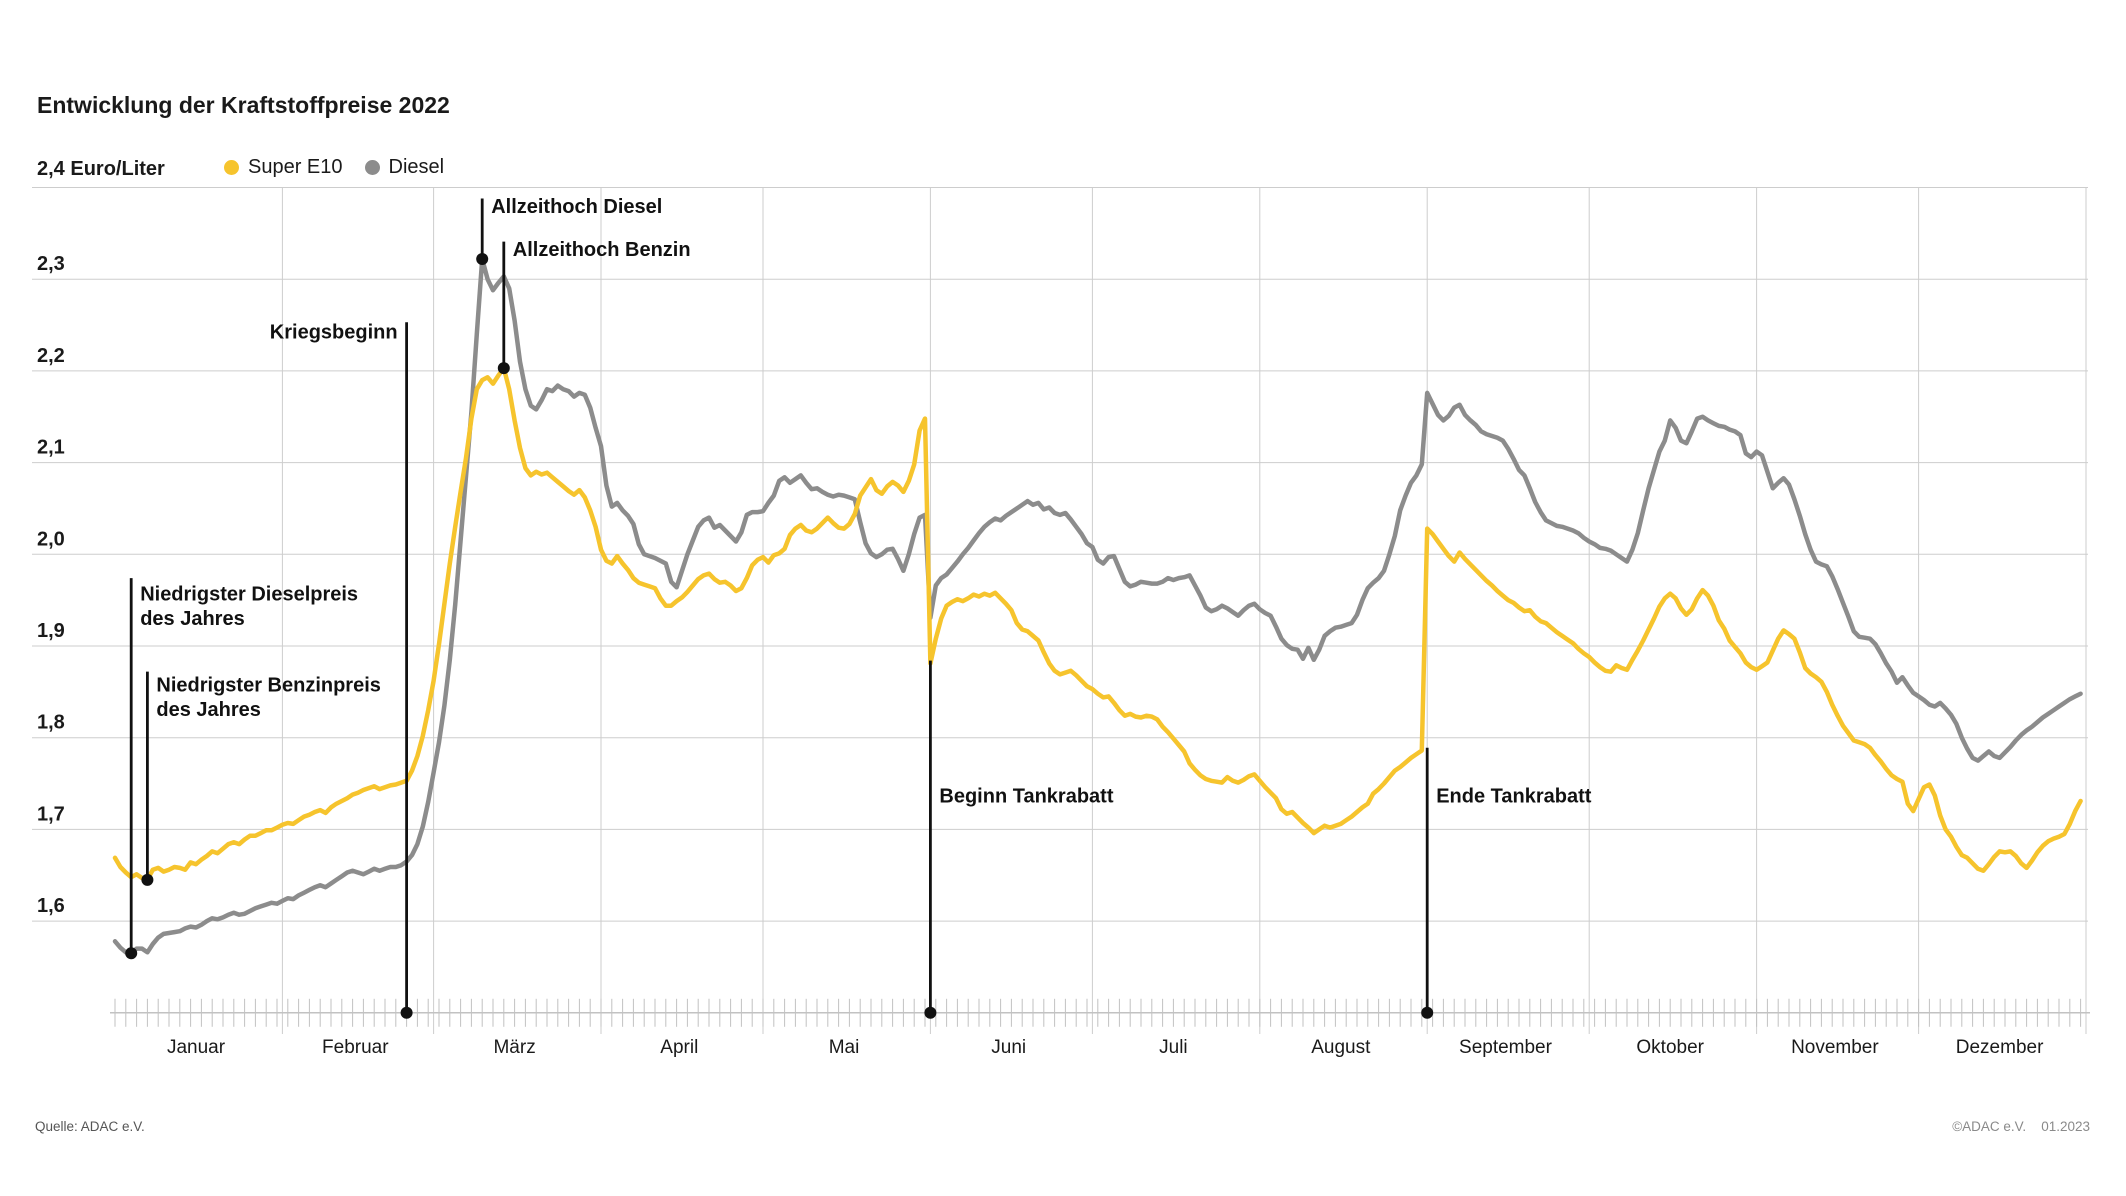 This screenshot has height=1196, width=2126. What do you see at coordinates (1026, 796) in the screenshot?
I see `svg-text: Beginn Tankrabatt` at bounding box center [1026, 796].